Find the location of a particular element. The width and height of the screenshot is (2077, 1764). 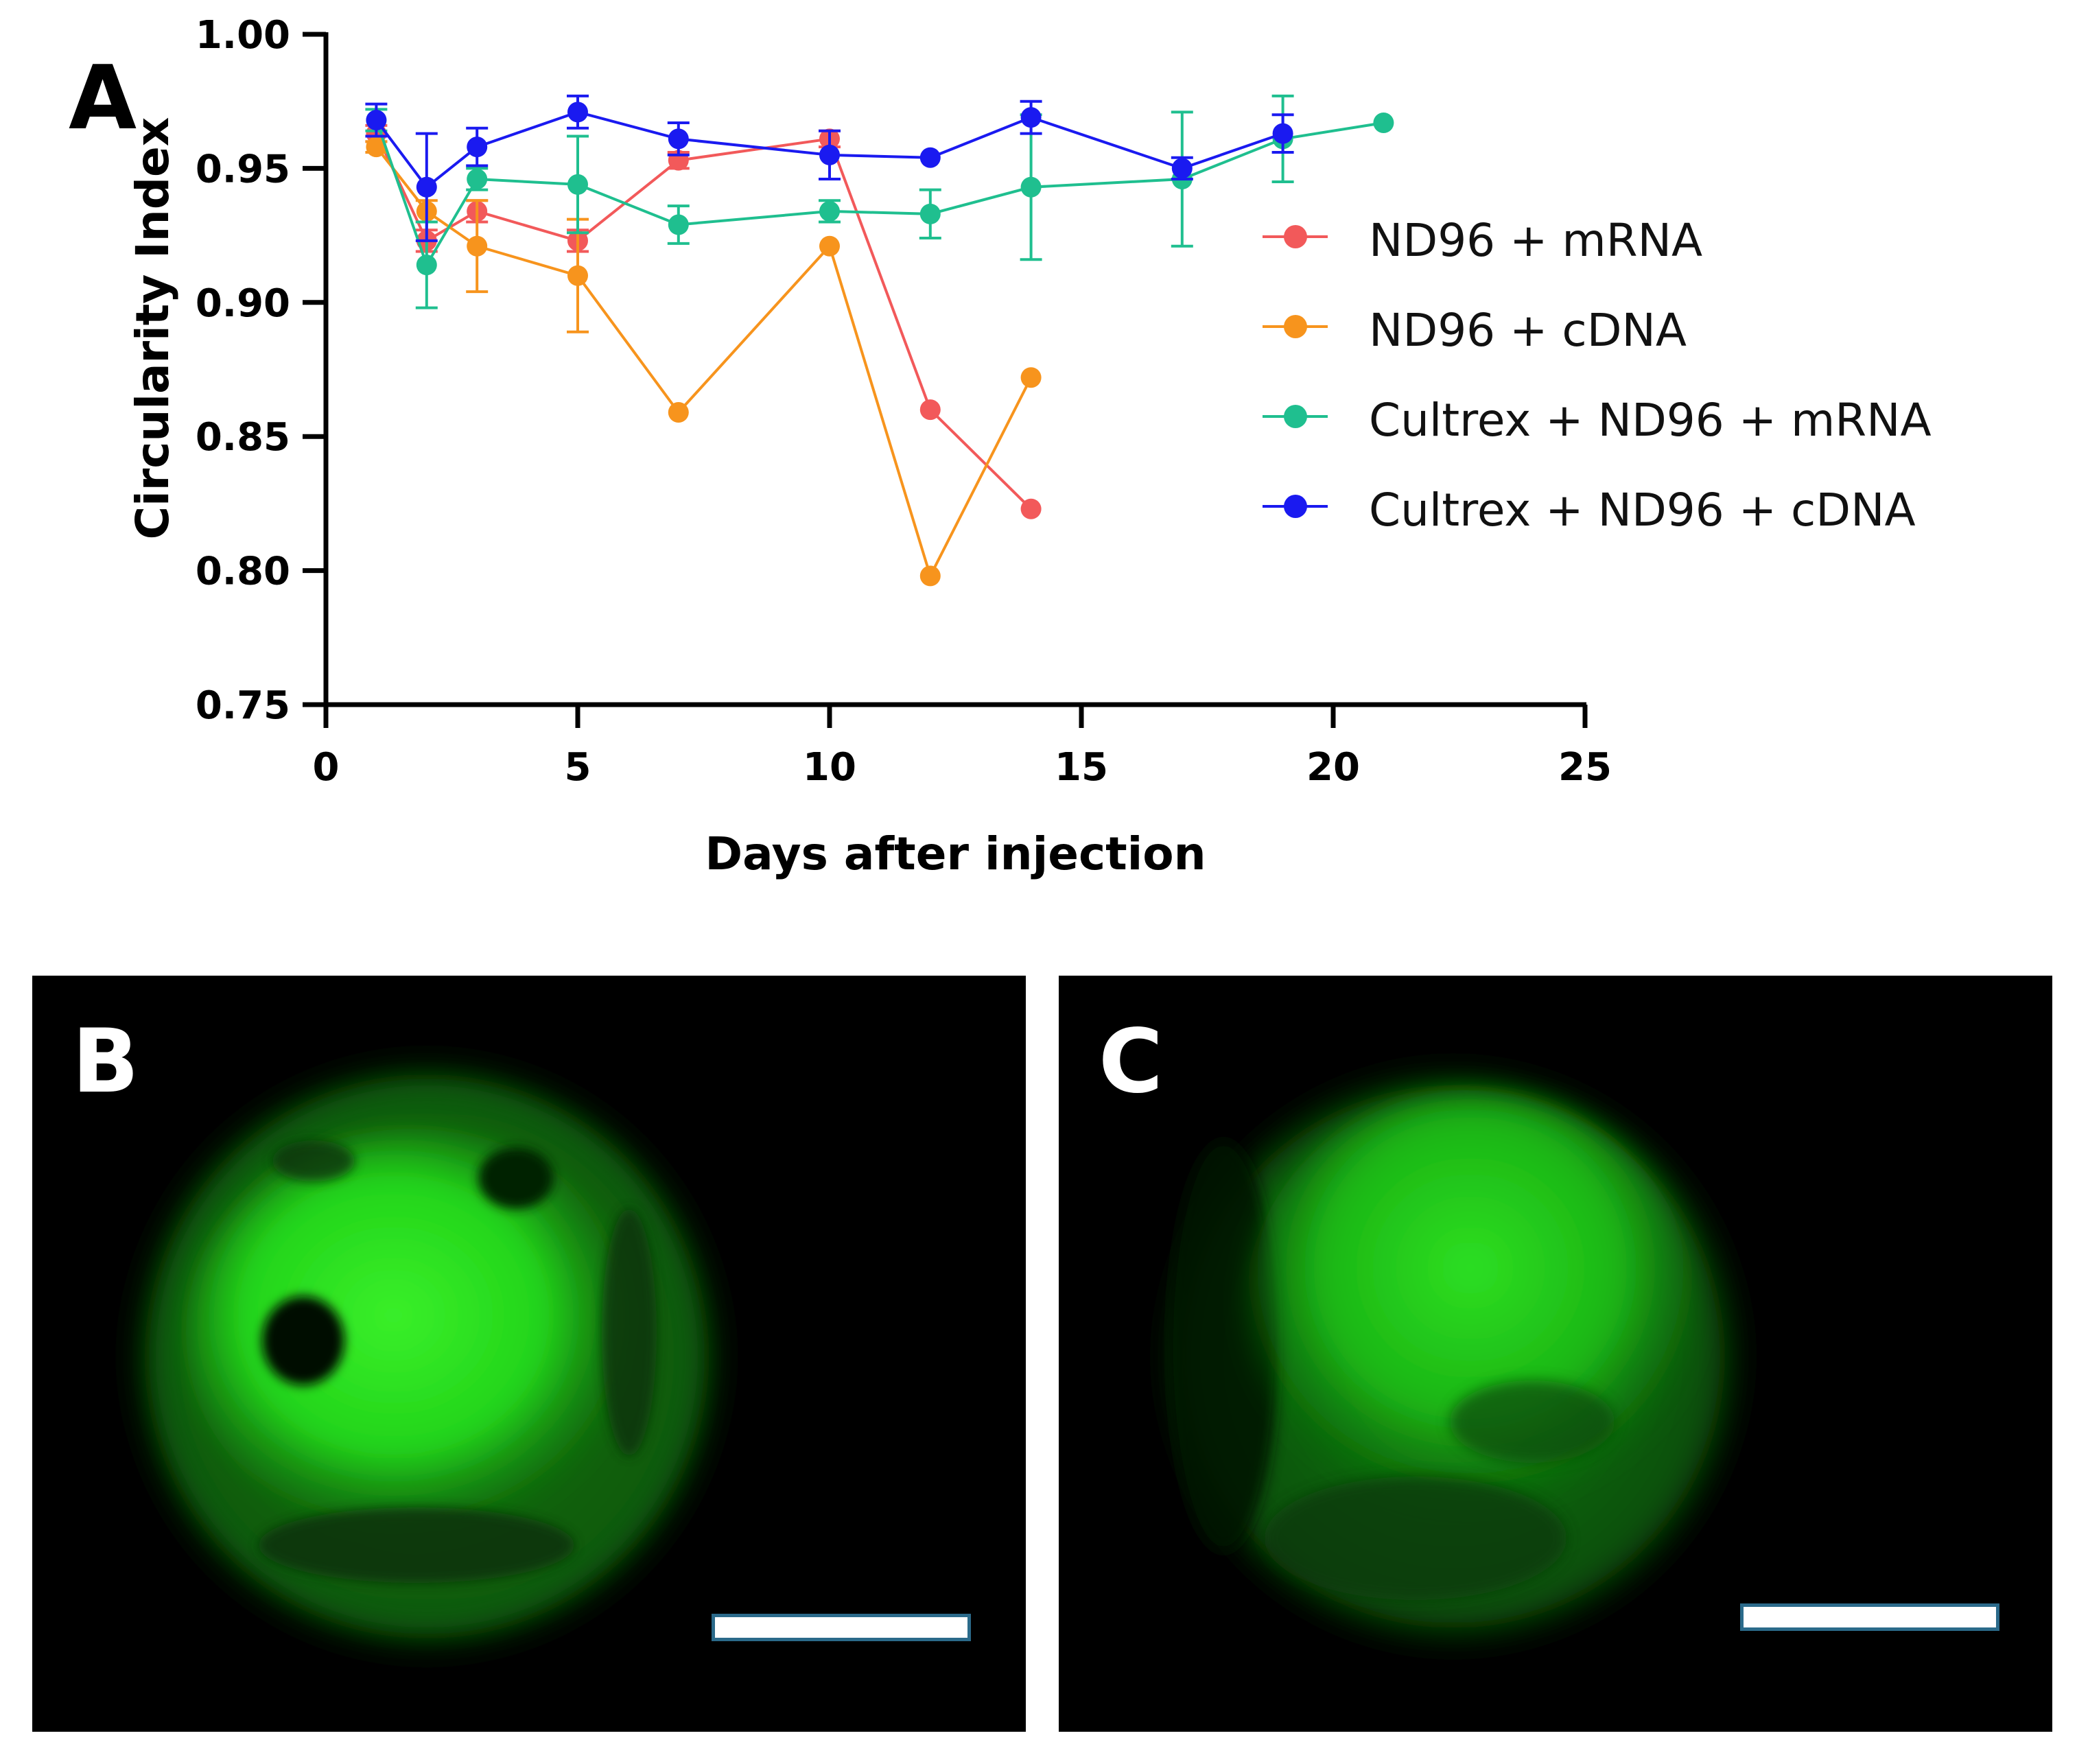

x-tick-label: 15 is located at coordinates (1081, 767).